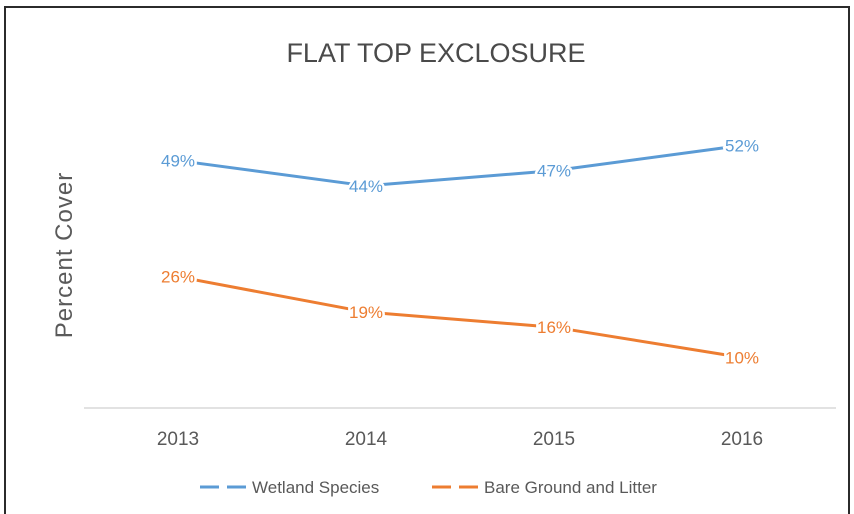 The width and height of the screenshot is (854, 514). What do you see at coordinates (366, 439) in the screenshot?
I see `x-tick-label: 2014` at bounding box center [366, 439].